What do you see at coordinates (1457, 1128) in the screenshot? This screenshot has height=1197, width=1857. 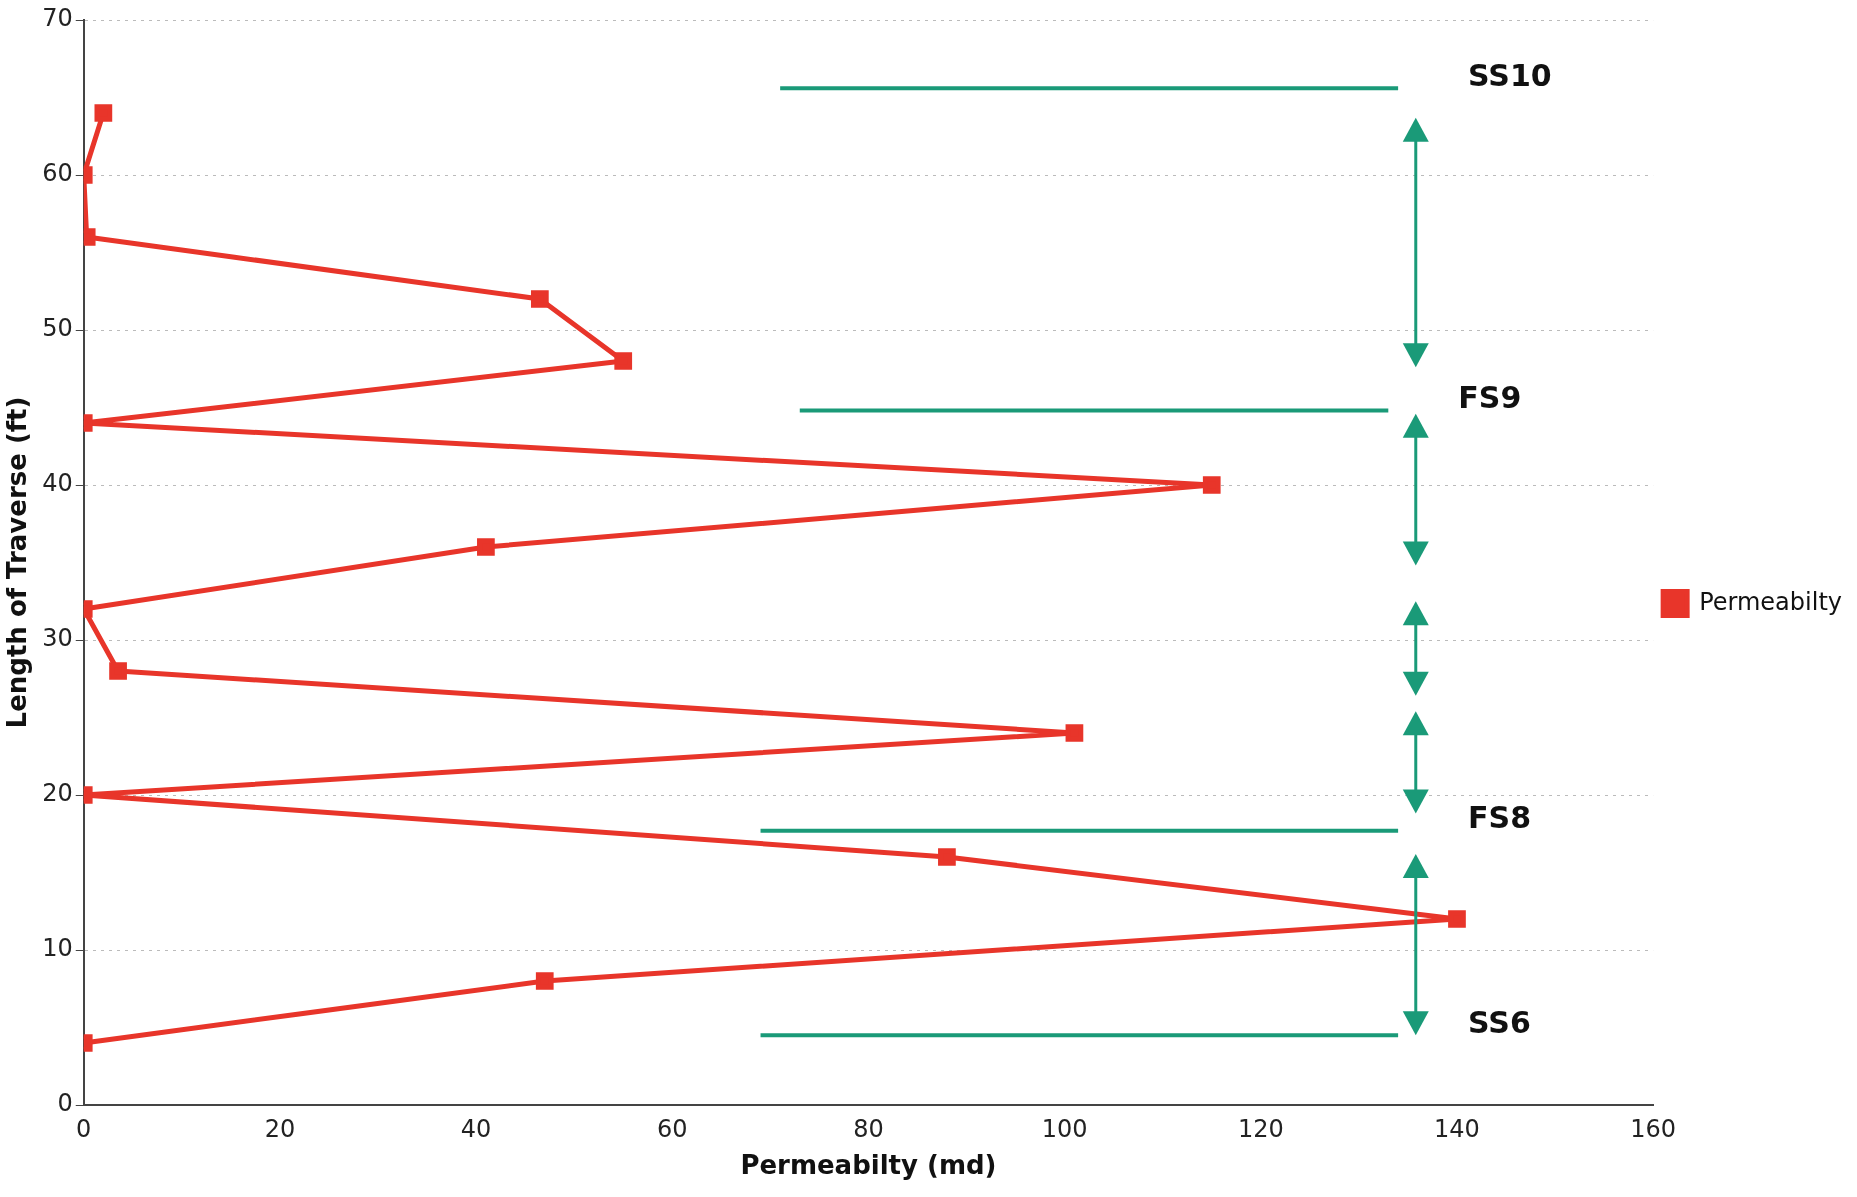 I see `x-tick-label: 140` at bounding box center [1457, 1128].